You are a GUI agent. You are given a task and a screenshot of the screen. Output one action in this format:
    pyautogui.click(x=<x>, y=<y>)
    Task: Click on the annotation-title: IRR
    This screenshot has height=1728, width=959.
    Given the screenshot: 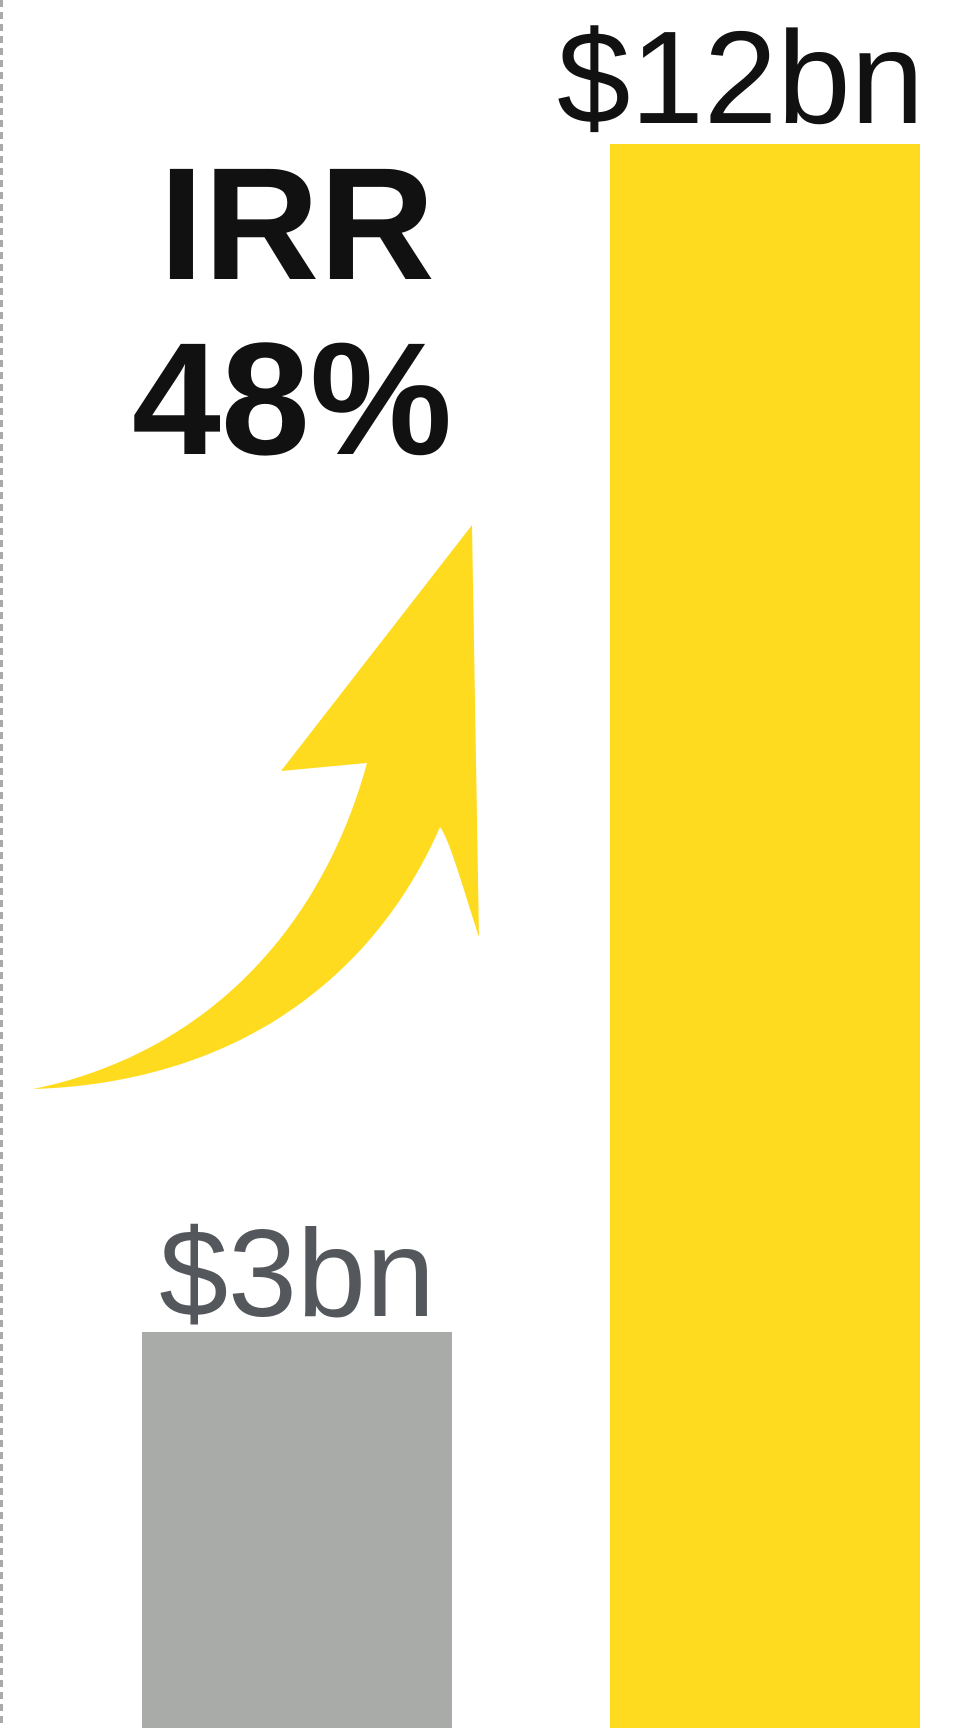 What is the action you would take?
    pyautogui.click(x=297, y=223)
    